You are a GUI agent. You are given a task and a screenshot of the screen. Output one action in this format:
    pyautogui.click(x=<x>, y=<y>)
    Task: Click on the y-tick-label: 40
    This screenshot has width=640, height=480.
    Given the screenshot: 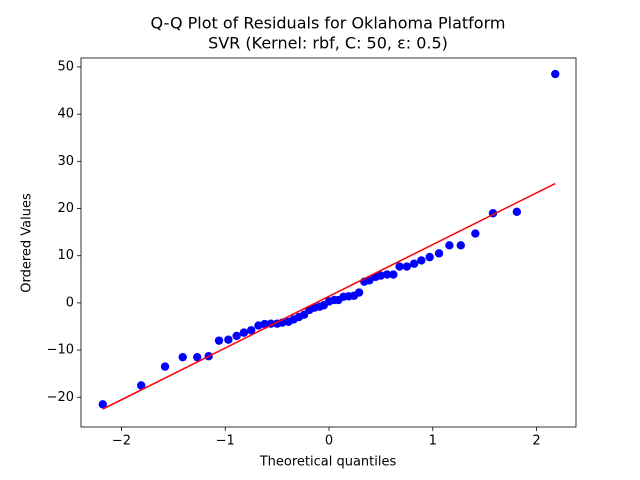 What is the action you would take?
    pyautogui.click(x=65, y=114)
    